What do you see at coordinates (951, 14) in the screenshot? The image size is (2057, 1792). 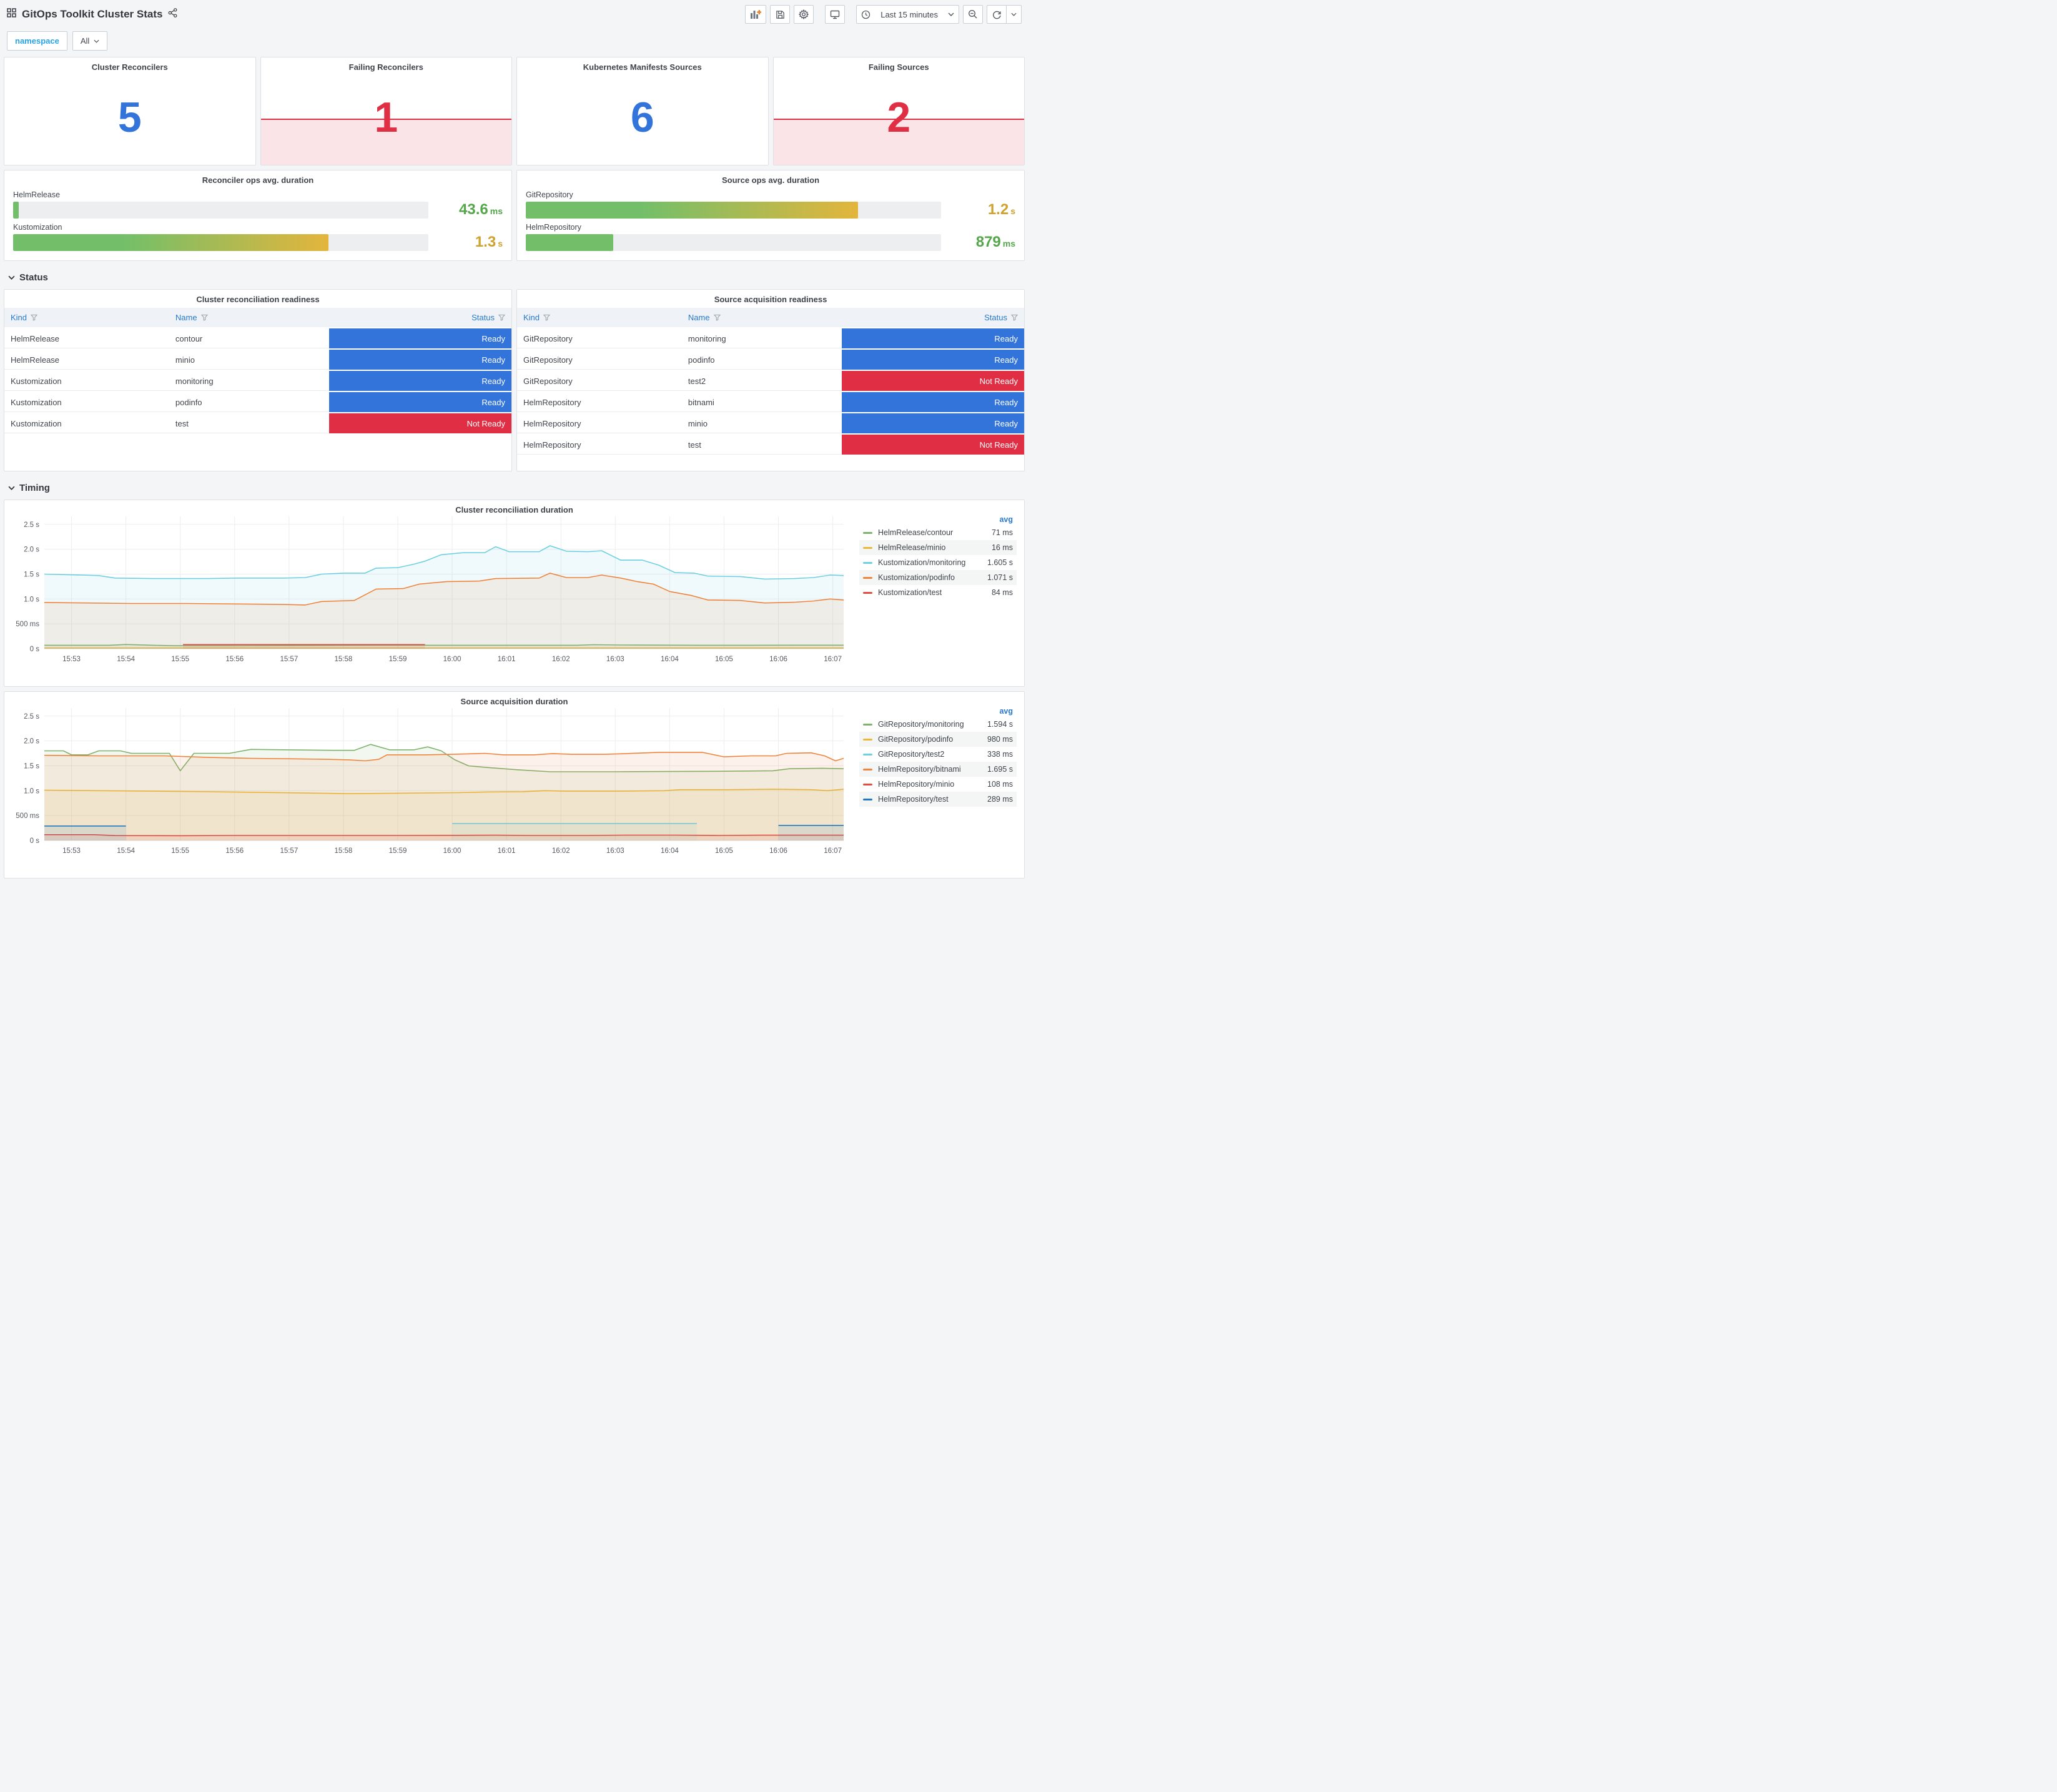 I see `chevron-down-icon` at bounding box center [951, 14].